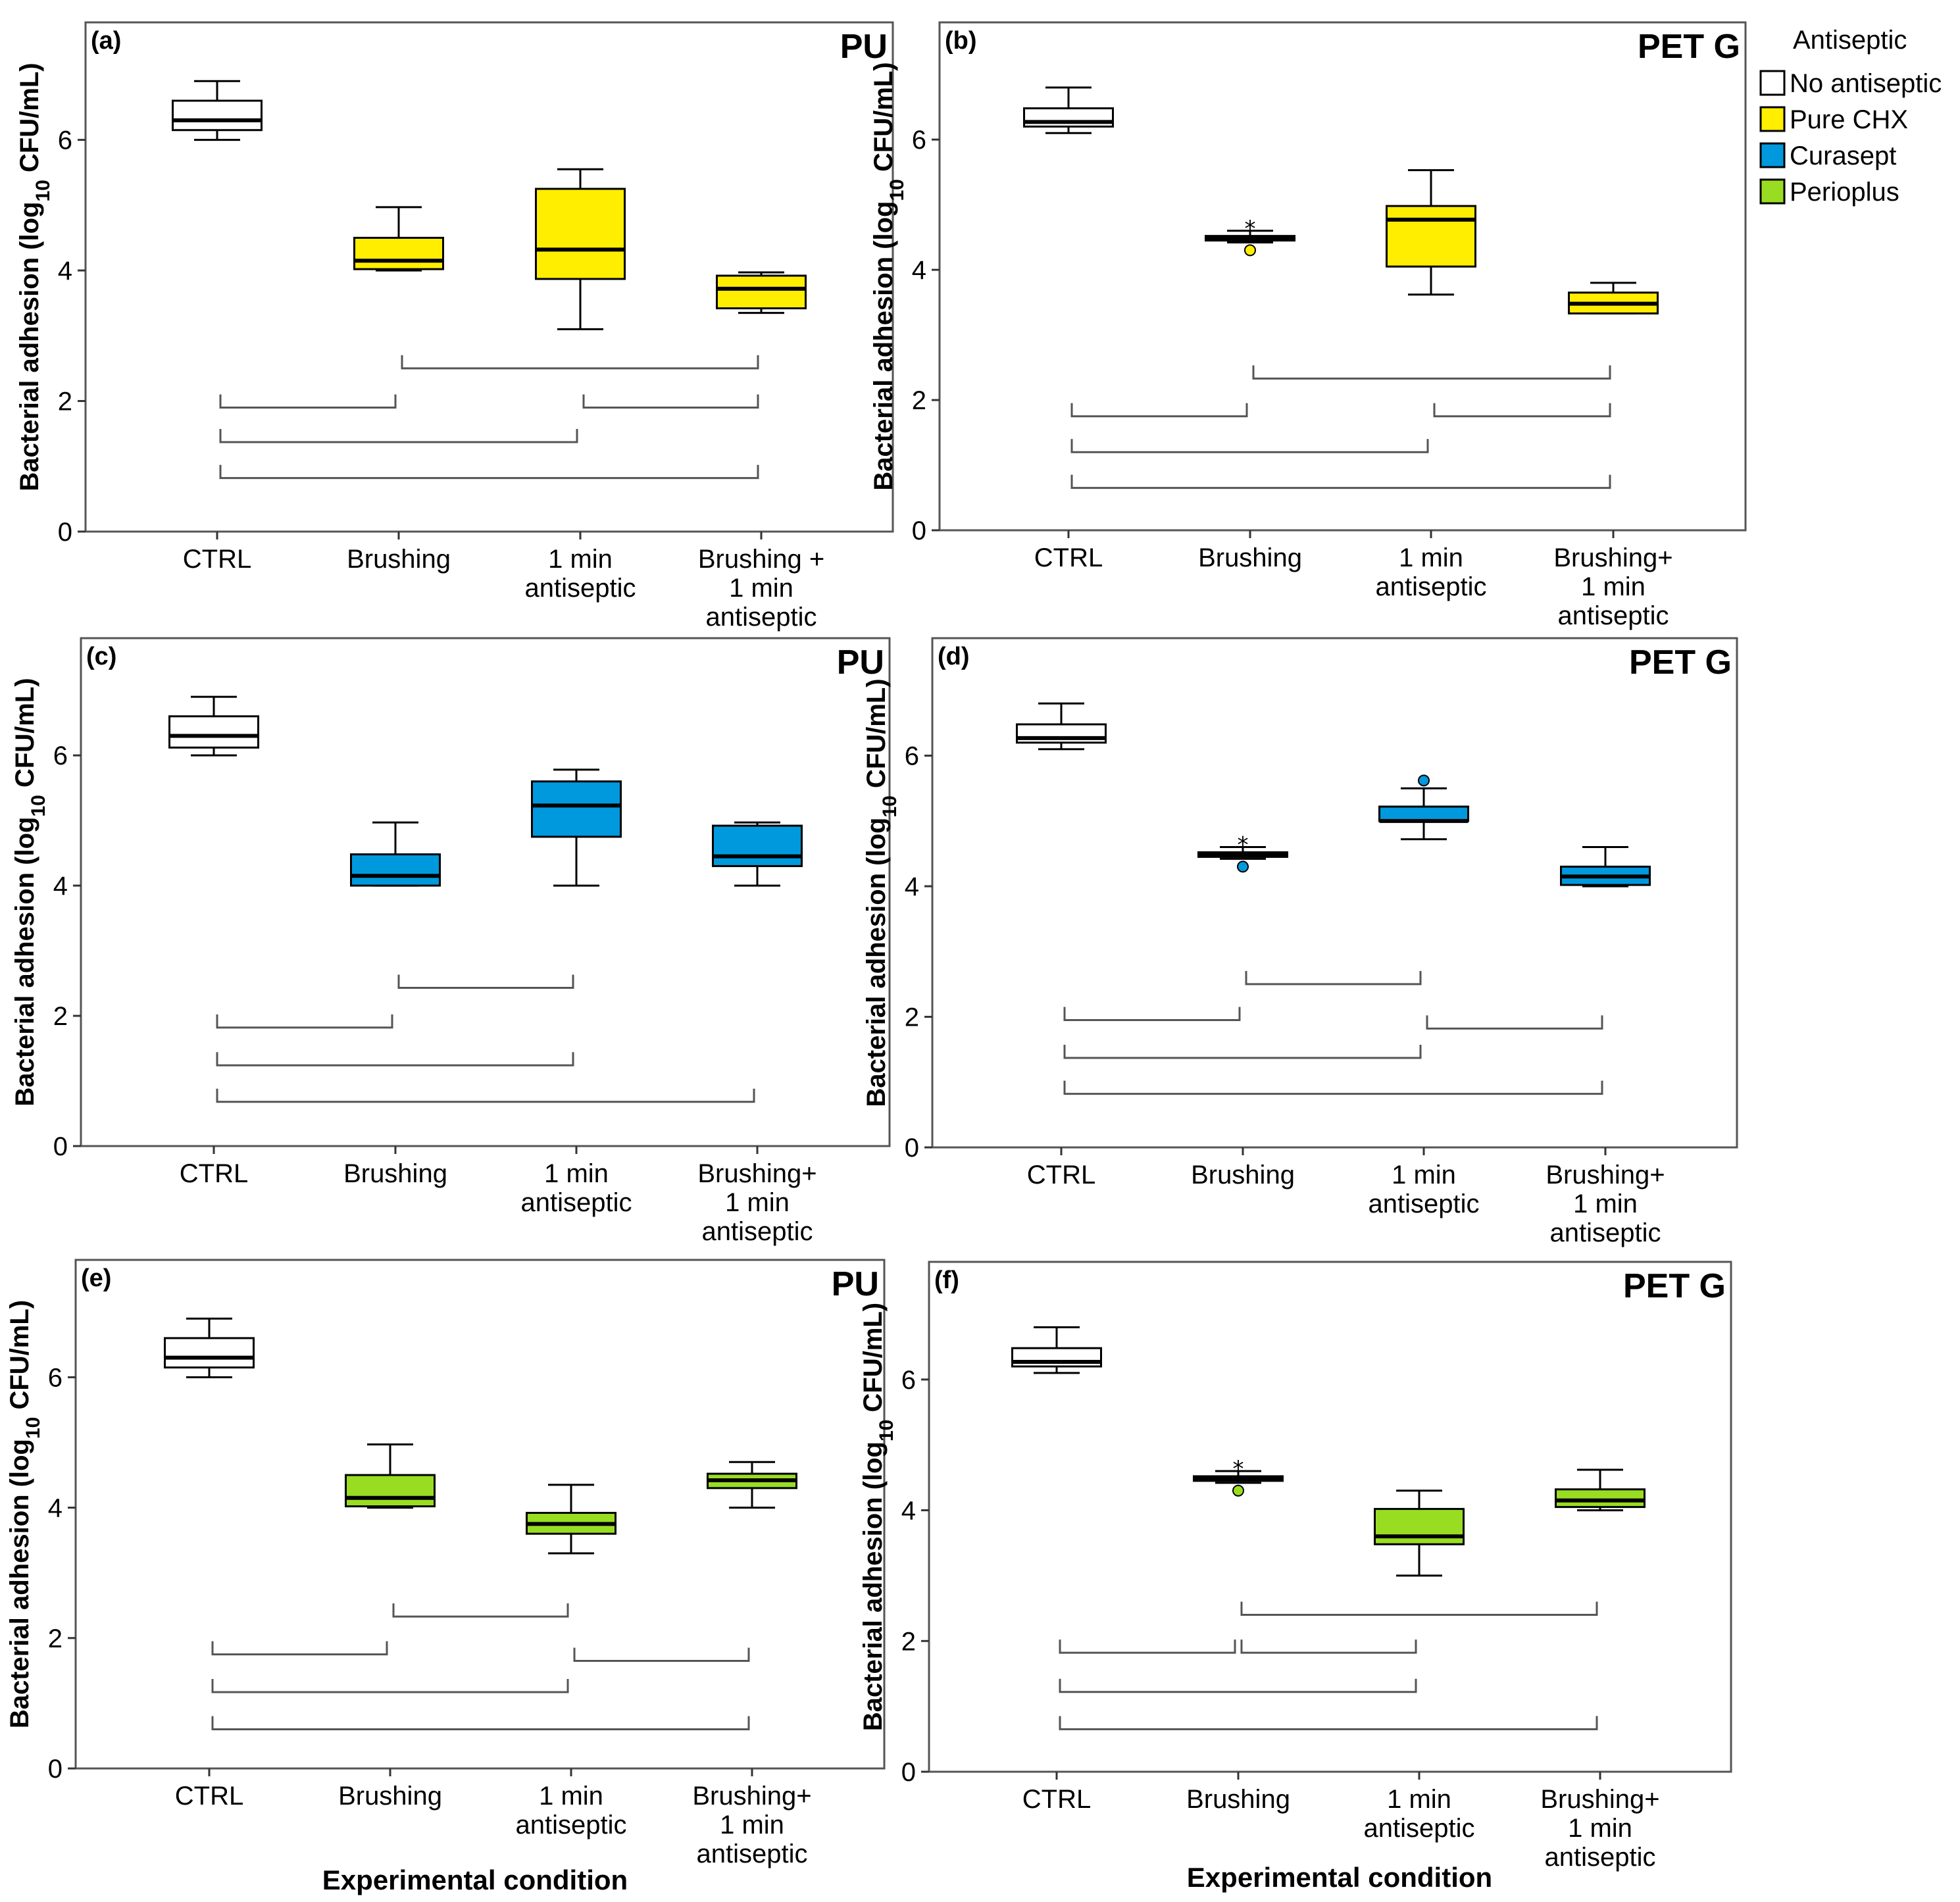 This screenshot has height=1902, width=1960. What do you see at coordinates (946, 1280) in the screenshot?
I see `panel-letter: (f)` at bounding box center [946, 1280].